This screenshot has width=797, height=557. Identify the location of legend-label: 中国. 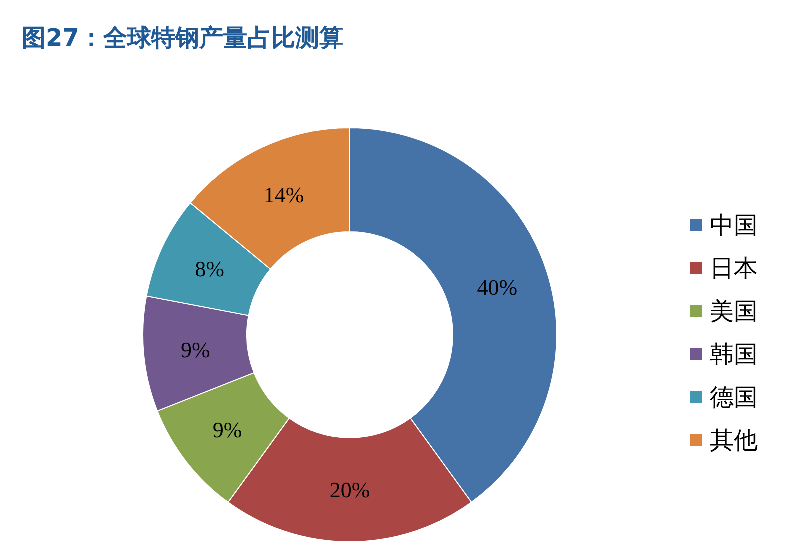
(734, 225).